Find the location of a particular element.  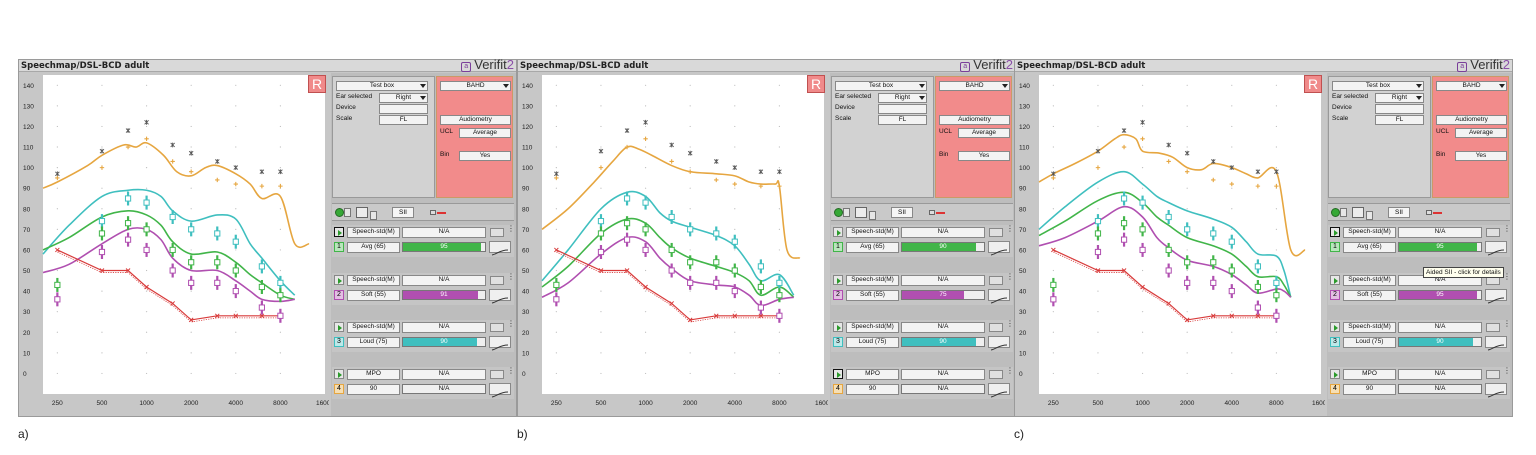

scale-field: FL is located at coordinates (403, 120).